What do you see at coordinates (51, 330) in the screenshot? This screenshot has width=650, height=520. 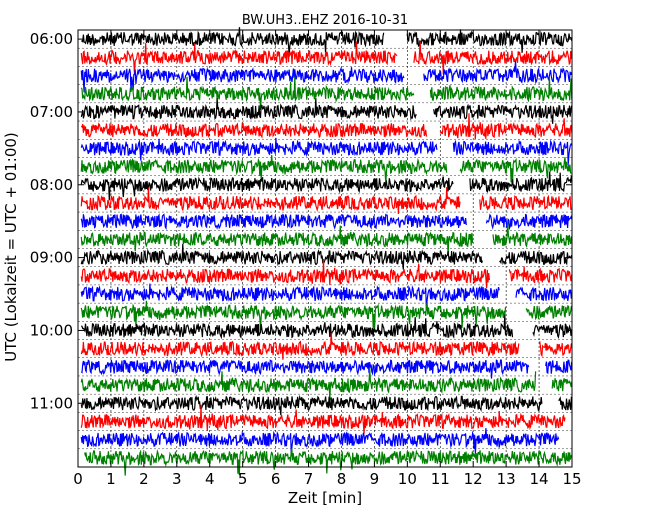 I see `y-tick-label: 10:00` at bounding box center [51, 330].